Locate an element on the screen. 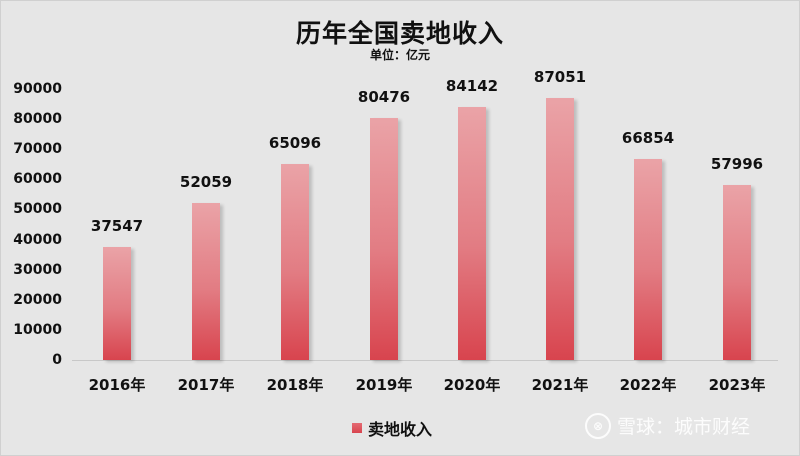 Image resolution: width=800 pixels, height=456 pixels. bar-2016 is located at coordinates (117, 303).